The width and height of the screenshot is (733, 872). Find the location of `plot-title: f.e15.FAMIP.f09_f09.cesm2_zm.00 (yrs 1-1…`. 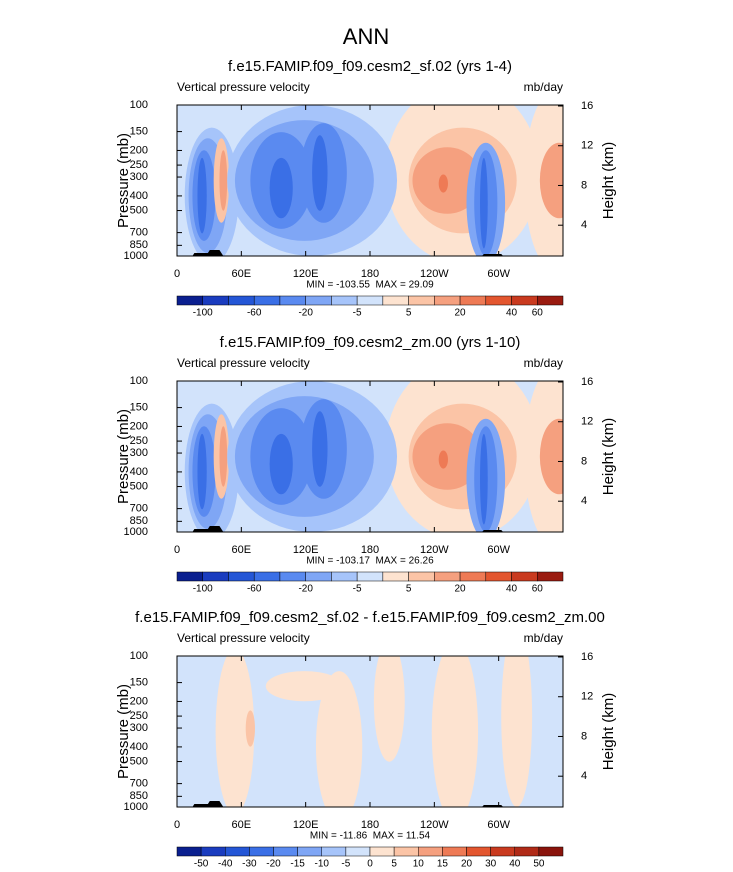

plot-title: f.e15.FAMIP.f09_f09.cesm2_zm.00 (yrs 1-1… is located at coordinates (370, 342).